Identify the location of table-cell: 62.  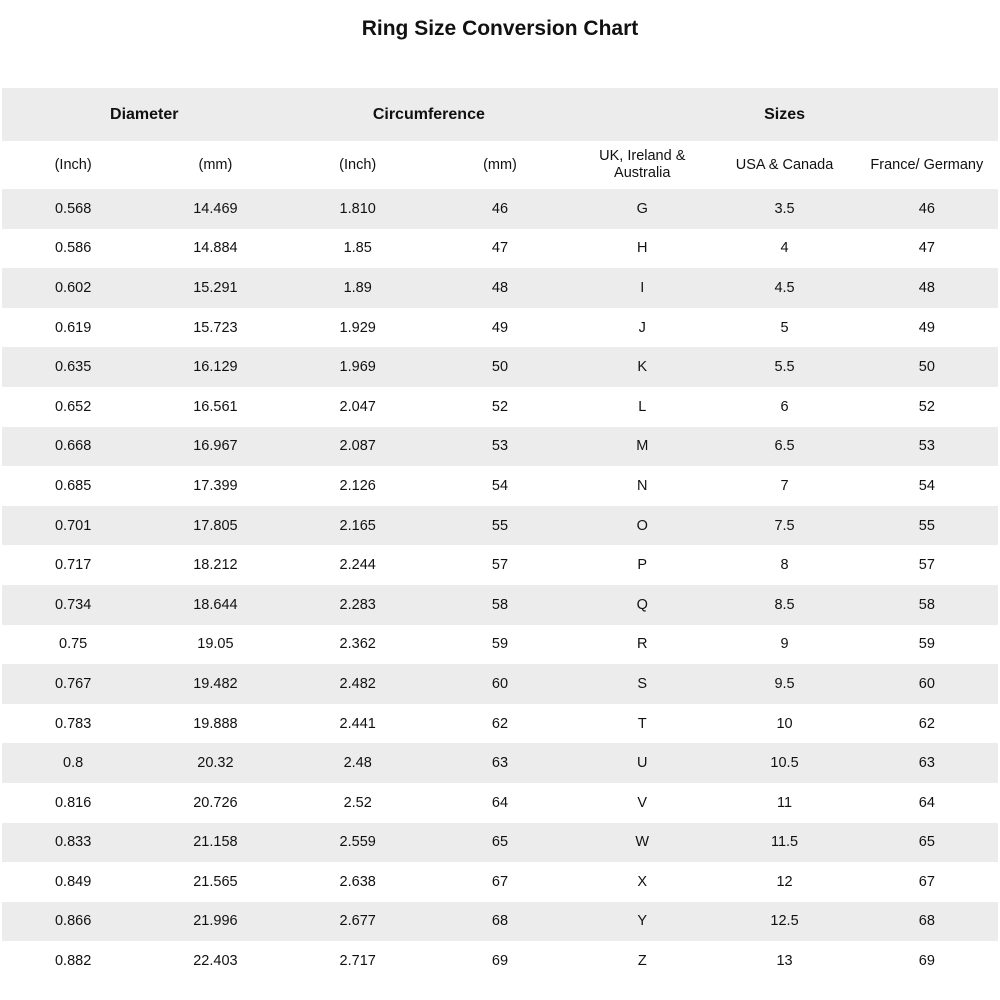
(500, 723).